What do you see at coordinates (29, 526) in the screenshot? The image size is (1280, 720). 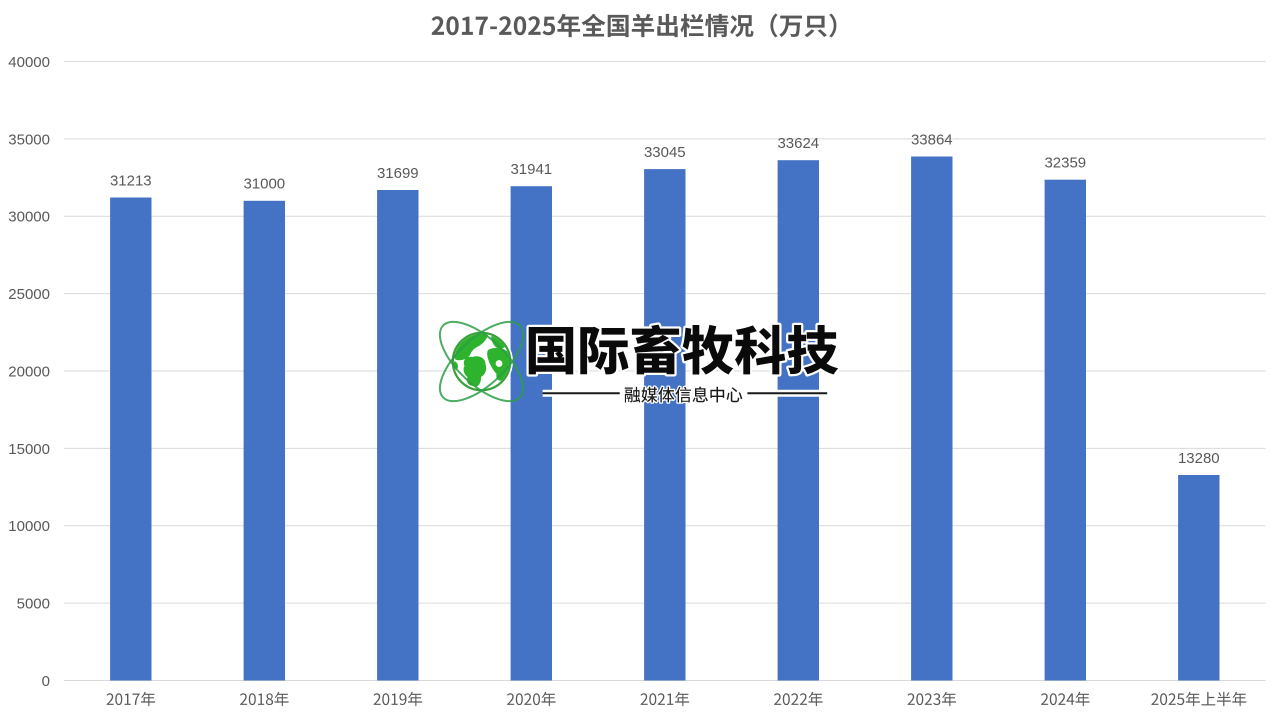 I see `svg-text: 10000` at bounding box center [29, 526].